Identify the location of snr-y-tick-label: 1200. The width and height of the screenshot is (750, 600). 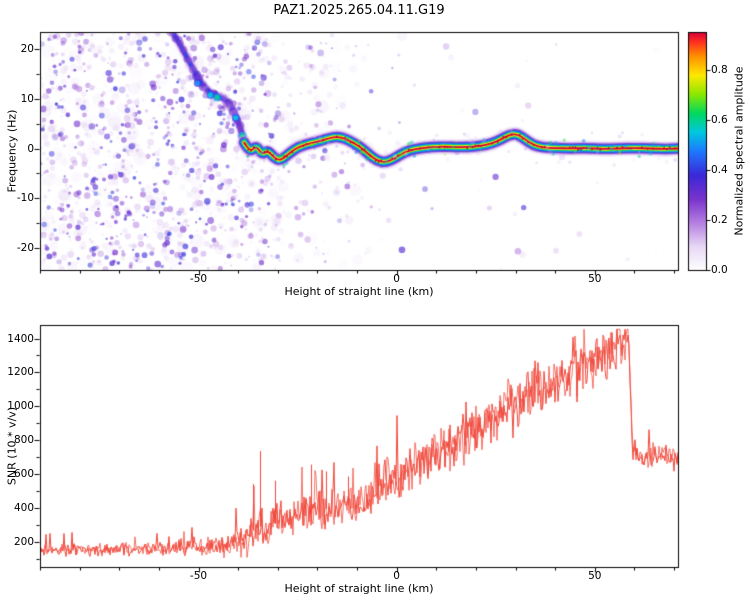
(20, 372).